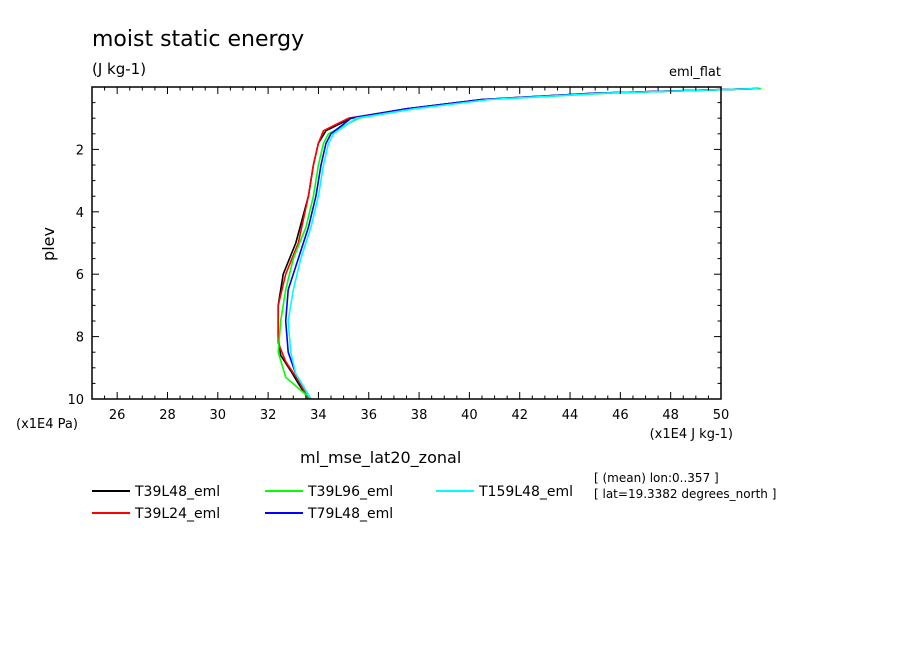  What do you see at coordinates (419, 415) in the screenshot?
I see `x-tick-label: 38` at bounding box center [419, 415].